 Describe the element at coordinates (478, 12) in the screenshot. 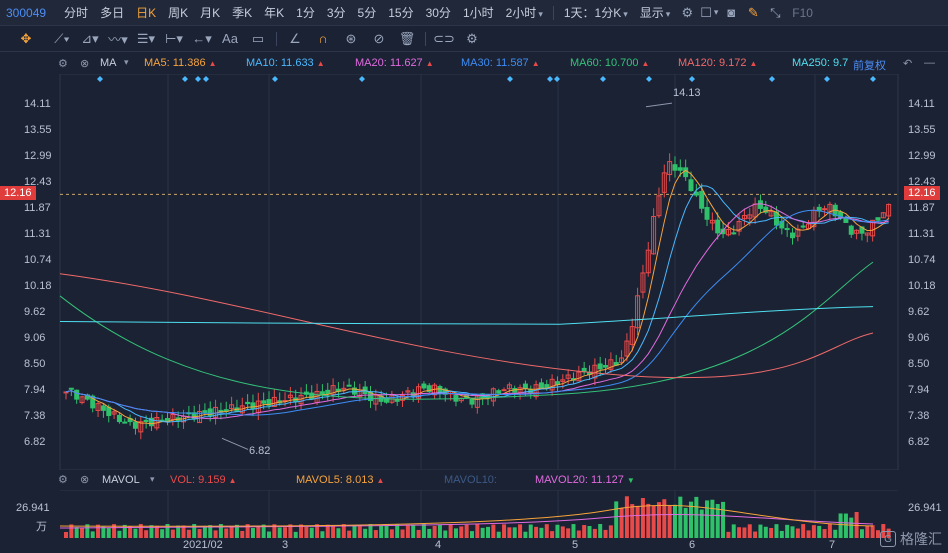

I see `period-tab-1hour: 1小时` at that location.